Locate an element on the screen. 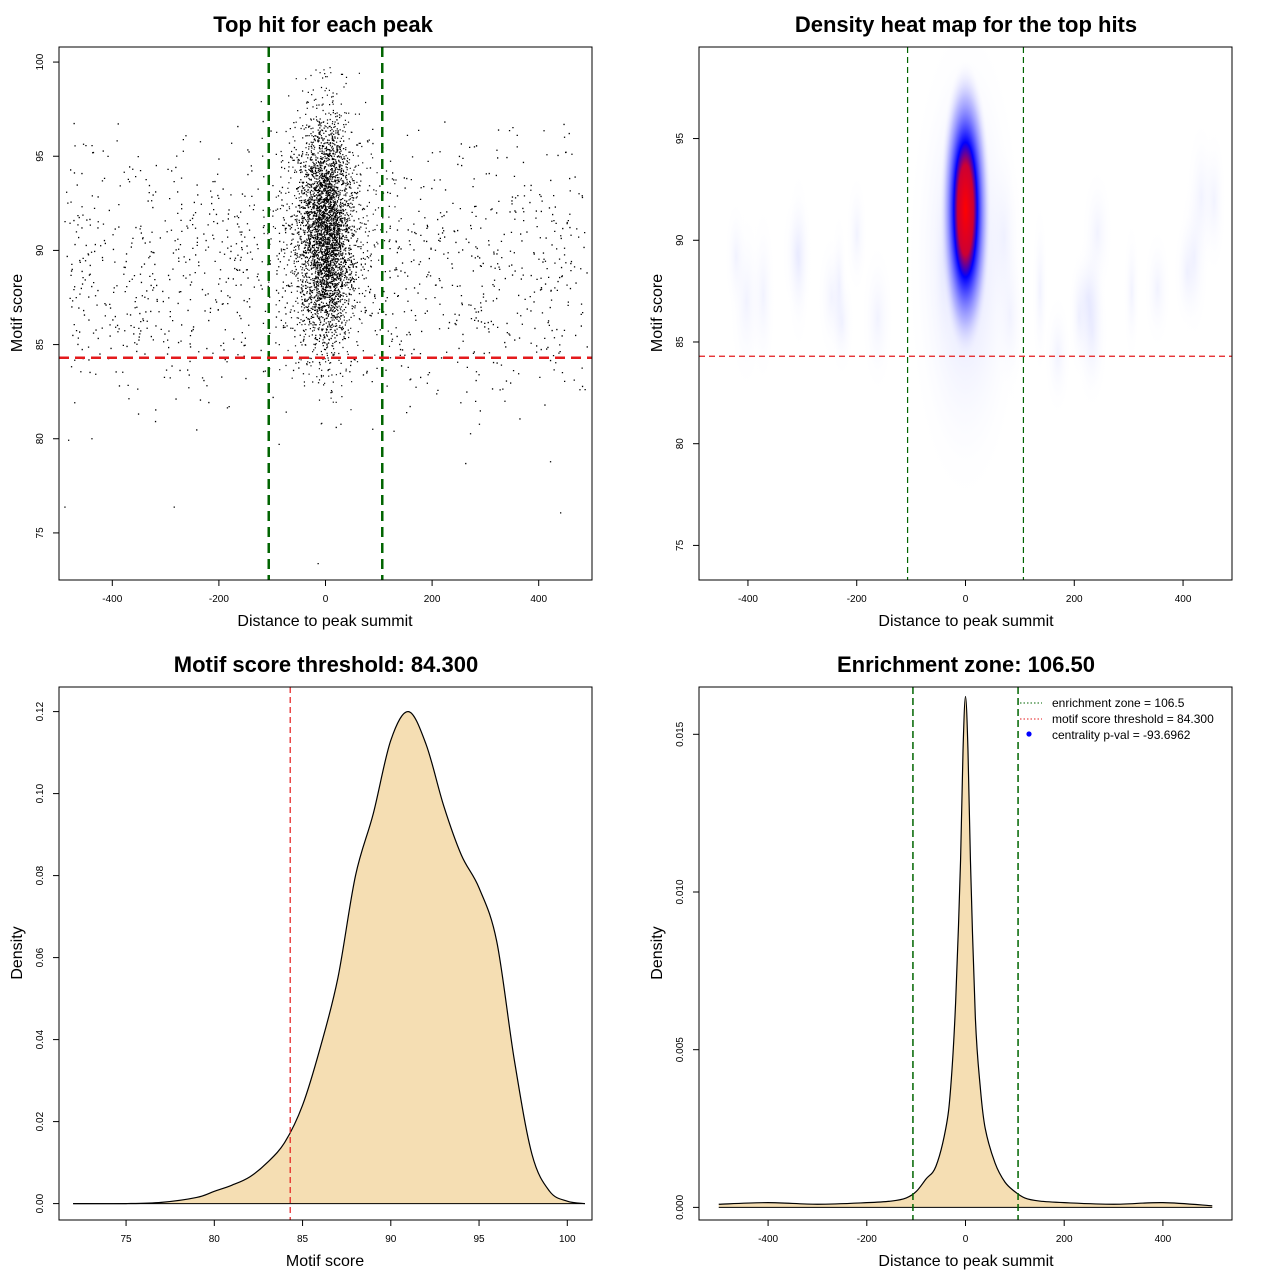 The width and height of the screenshot is (1280, 1280). score-density-y-label: Density is located at coordinates (17, 952).